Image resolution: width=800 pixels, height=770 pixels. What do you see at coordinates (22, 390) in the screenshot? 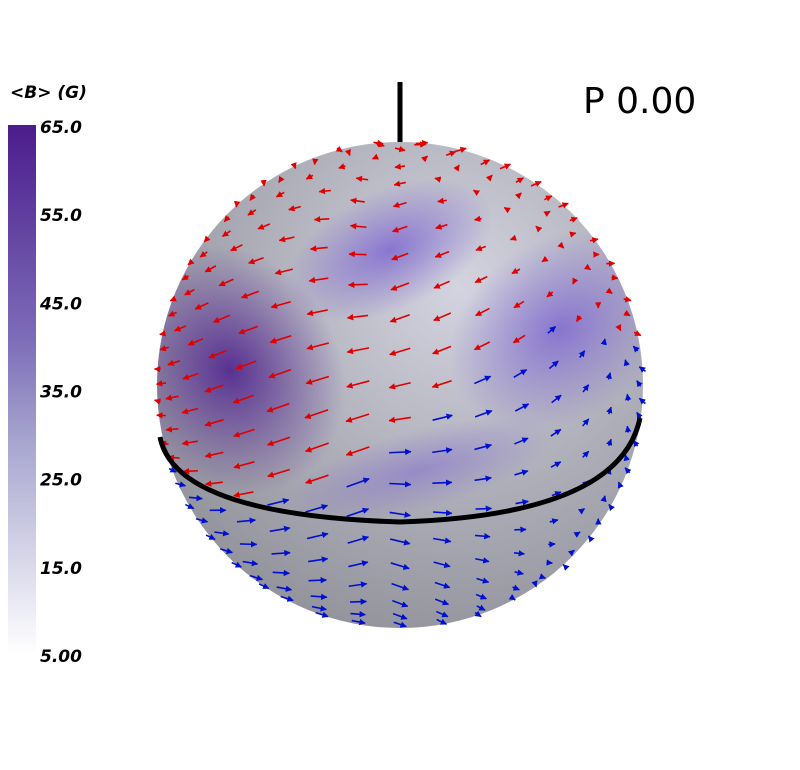
I see `colorbar` at bounding box center [22, 390].